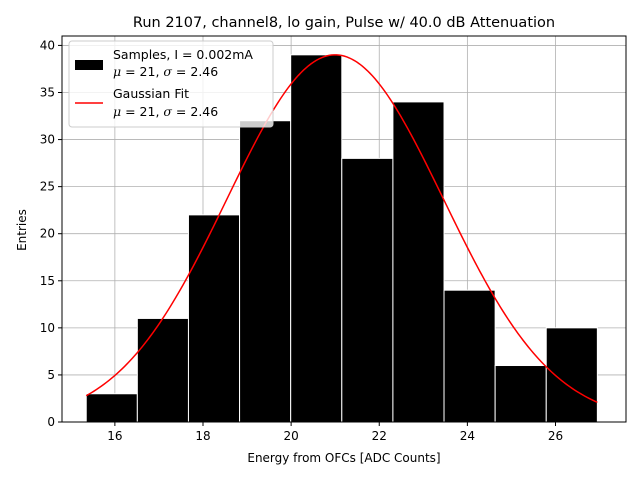  I want to click on legend-samples-sigma-symbol: σ, so click(167, 71).